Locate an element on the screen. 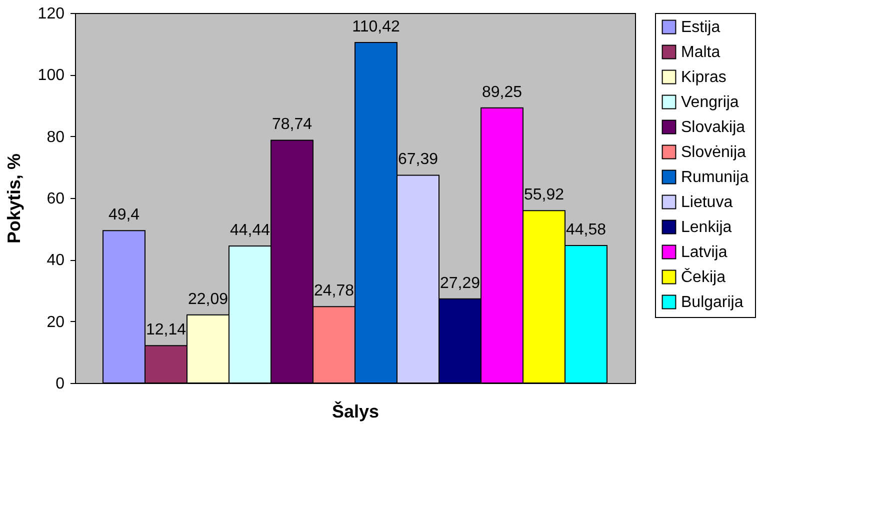 The image size is (886, 510). data-label: 44,58 is located at coordinates (586, 230).